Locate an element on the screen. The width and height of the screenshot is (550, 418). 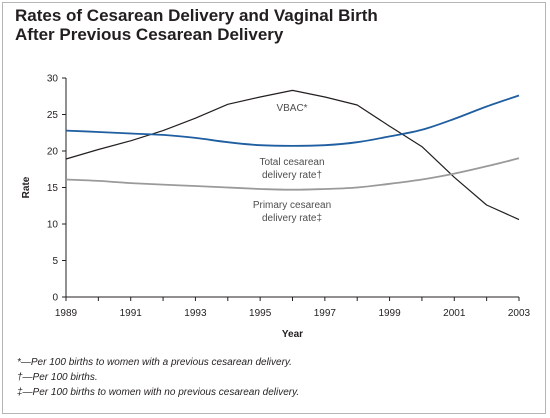
footnote-total: †—Per 100 births. is located at coordinates (57, 377).